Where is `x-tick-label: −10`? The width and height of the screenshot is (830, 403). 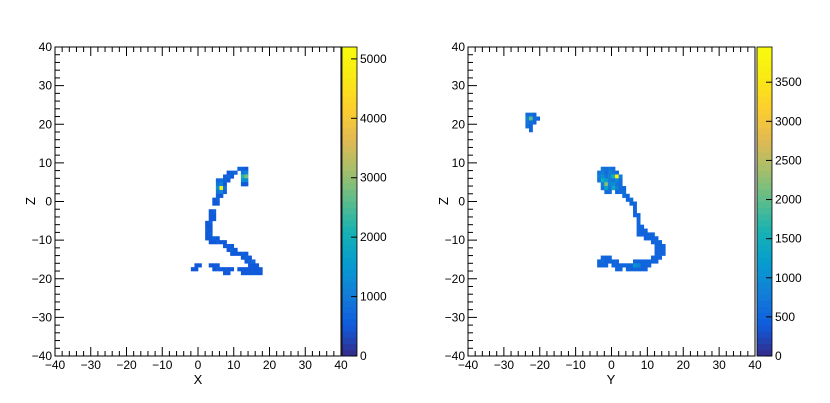
x-tick-label: −10 is located at coordinates (162, 365).